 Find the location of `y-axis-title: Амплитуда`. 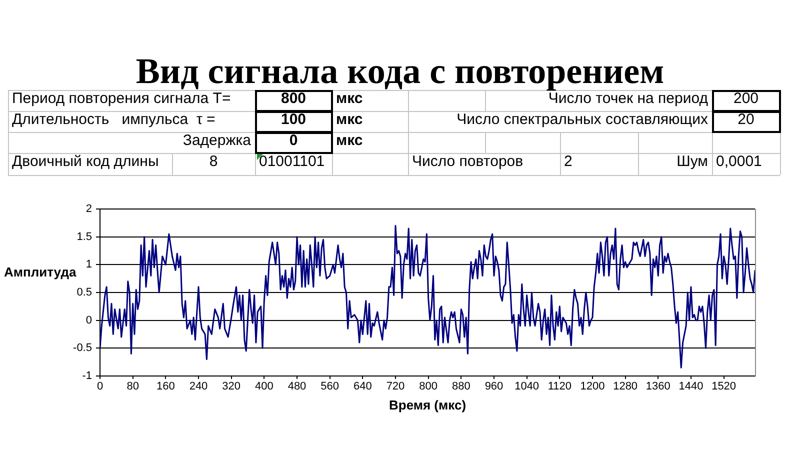

y-axis-title: Амплитуда is located at coordinates (40, 272).